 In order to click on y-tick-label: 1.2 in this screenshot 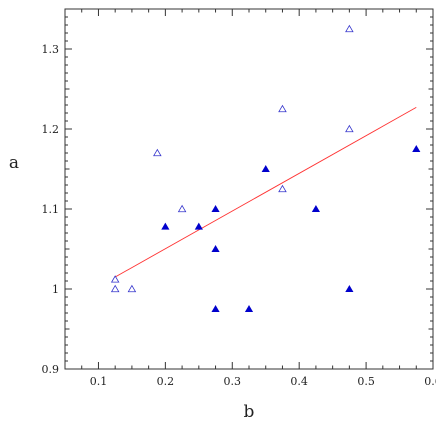, I will do `click(51, 129)`.